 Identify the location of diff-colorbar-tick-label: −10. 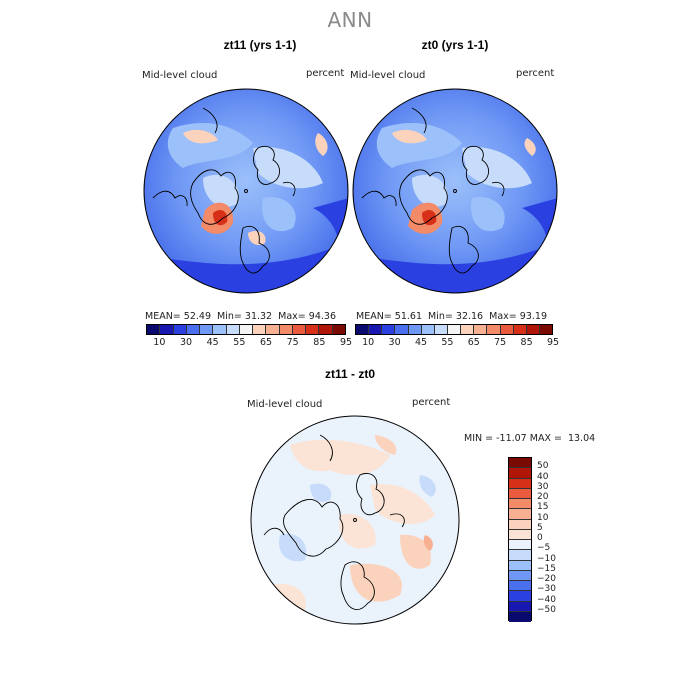
(546, 558).